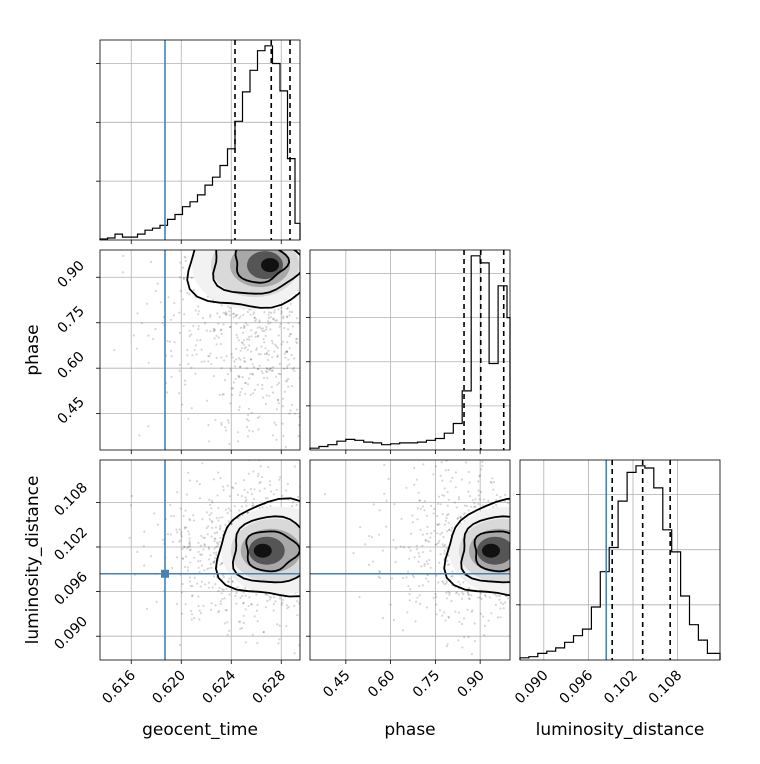 This screenshot has width=760, height=764. Describe the element at coordinates (71, 634) in the screenshot. I see `y-tick-label: 0.090` at that location.